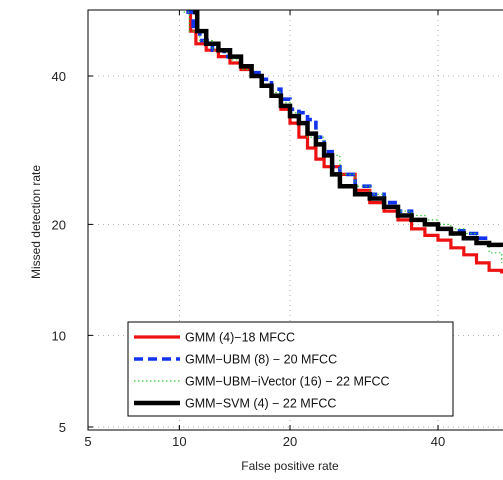 The height and width of the screenshot is (480, 503). Describe the element at coordinates (59, 76) in the screenshot. I see `y-tick-label: 40` at that location.